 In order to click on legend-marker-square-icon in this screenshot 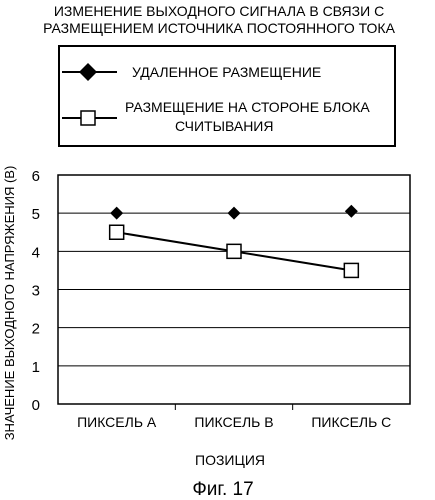, I will do `click(88, 118)`.